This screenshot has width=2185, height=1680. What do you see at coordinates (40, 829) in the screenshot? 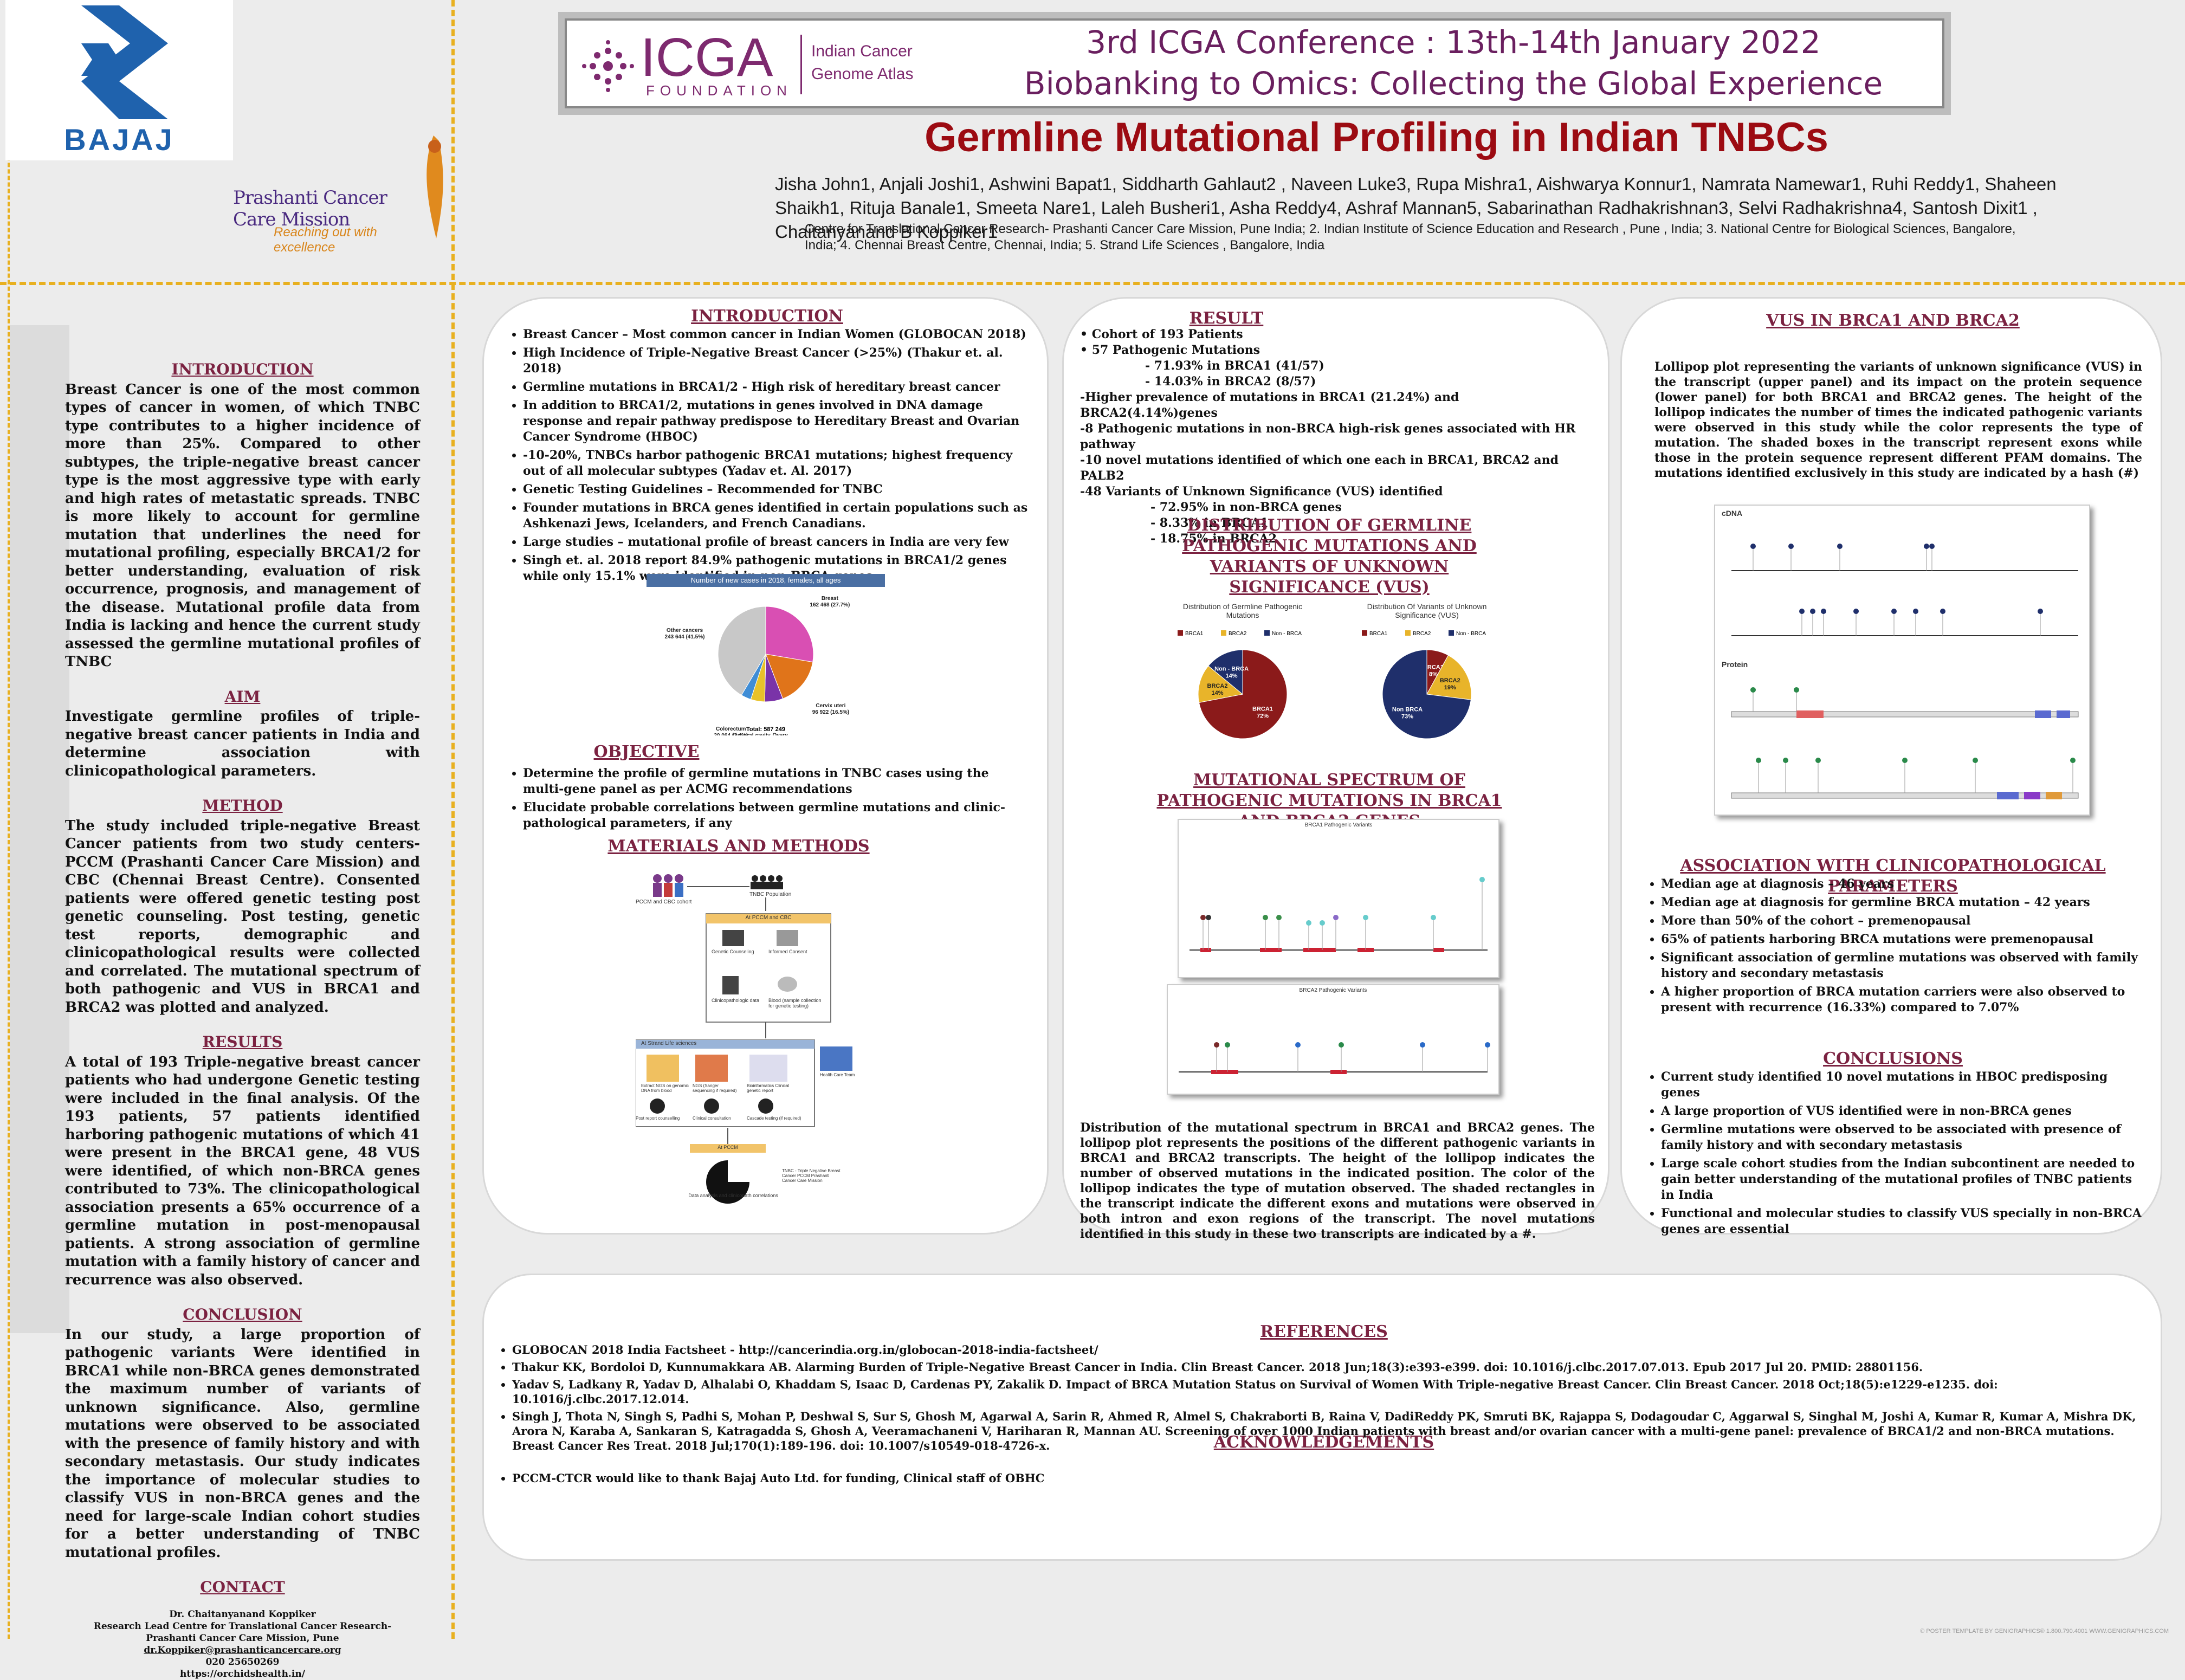
I see `left-watermark` at bounding box center [40, 829].